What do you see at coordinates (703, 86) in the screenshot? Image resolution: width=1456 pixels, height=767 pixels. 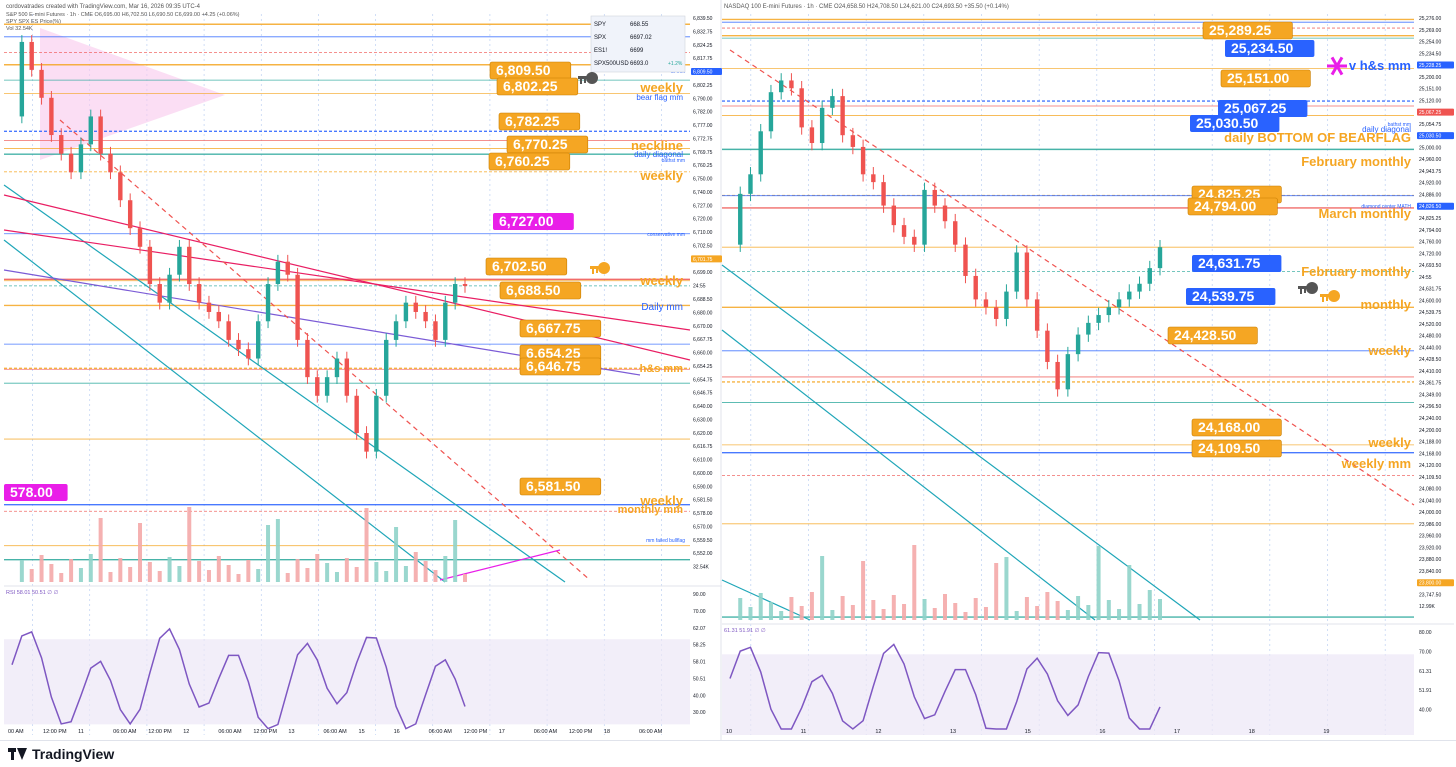 I see `axis-tick-label: 6,802.25` at bounding box center [703, 86].